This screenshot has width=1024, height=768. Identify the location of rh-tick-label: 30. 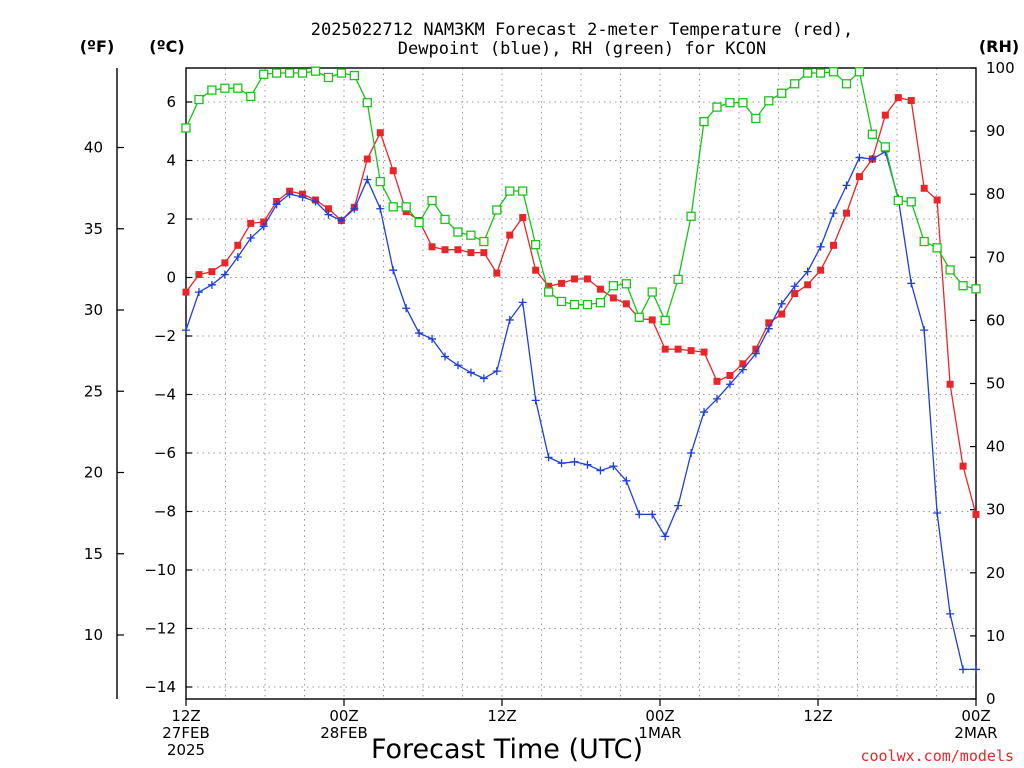
(995, 510).